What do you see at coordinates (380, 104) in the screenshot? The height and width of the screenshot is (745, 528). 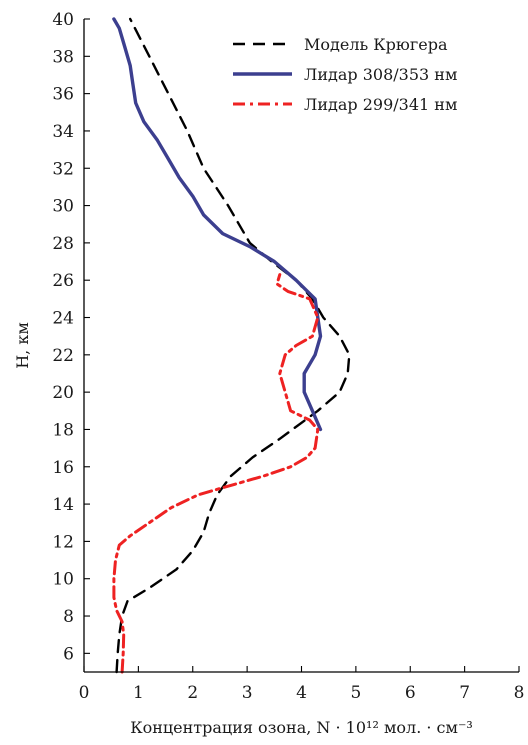 I see `legend-label-3: Лидар 299/341 нм` at bounding box center [380, 104].